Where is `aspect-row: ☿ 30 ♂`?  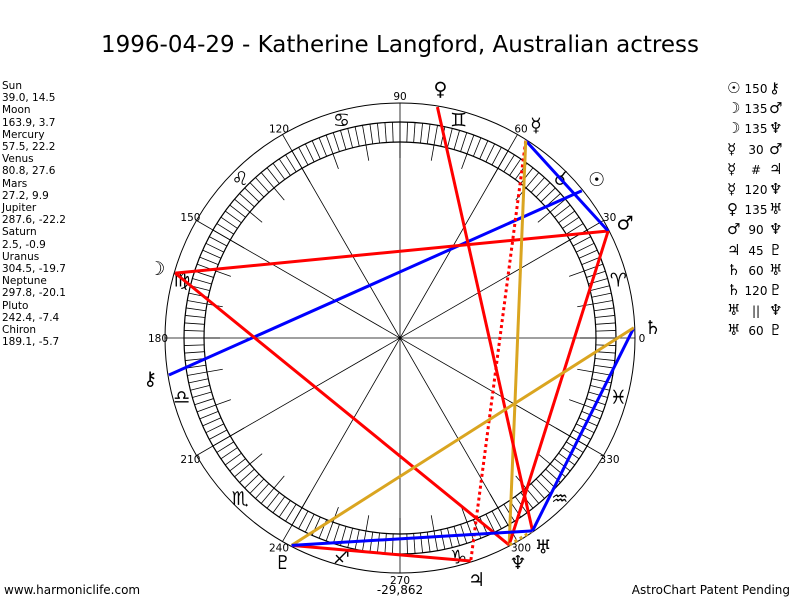
aspect-row: ☿ 30 ♂ is located at coordinates (756, 150).